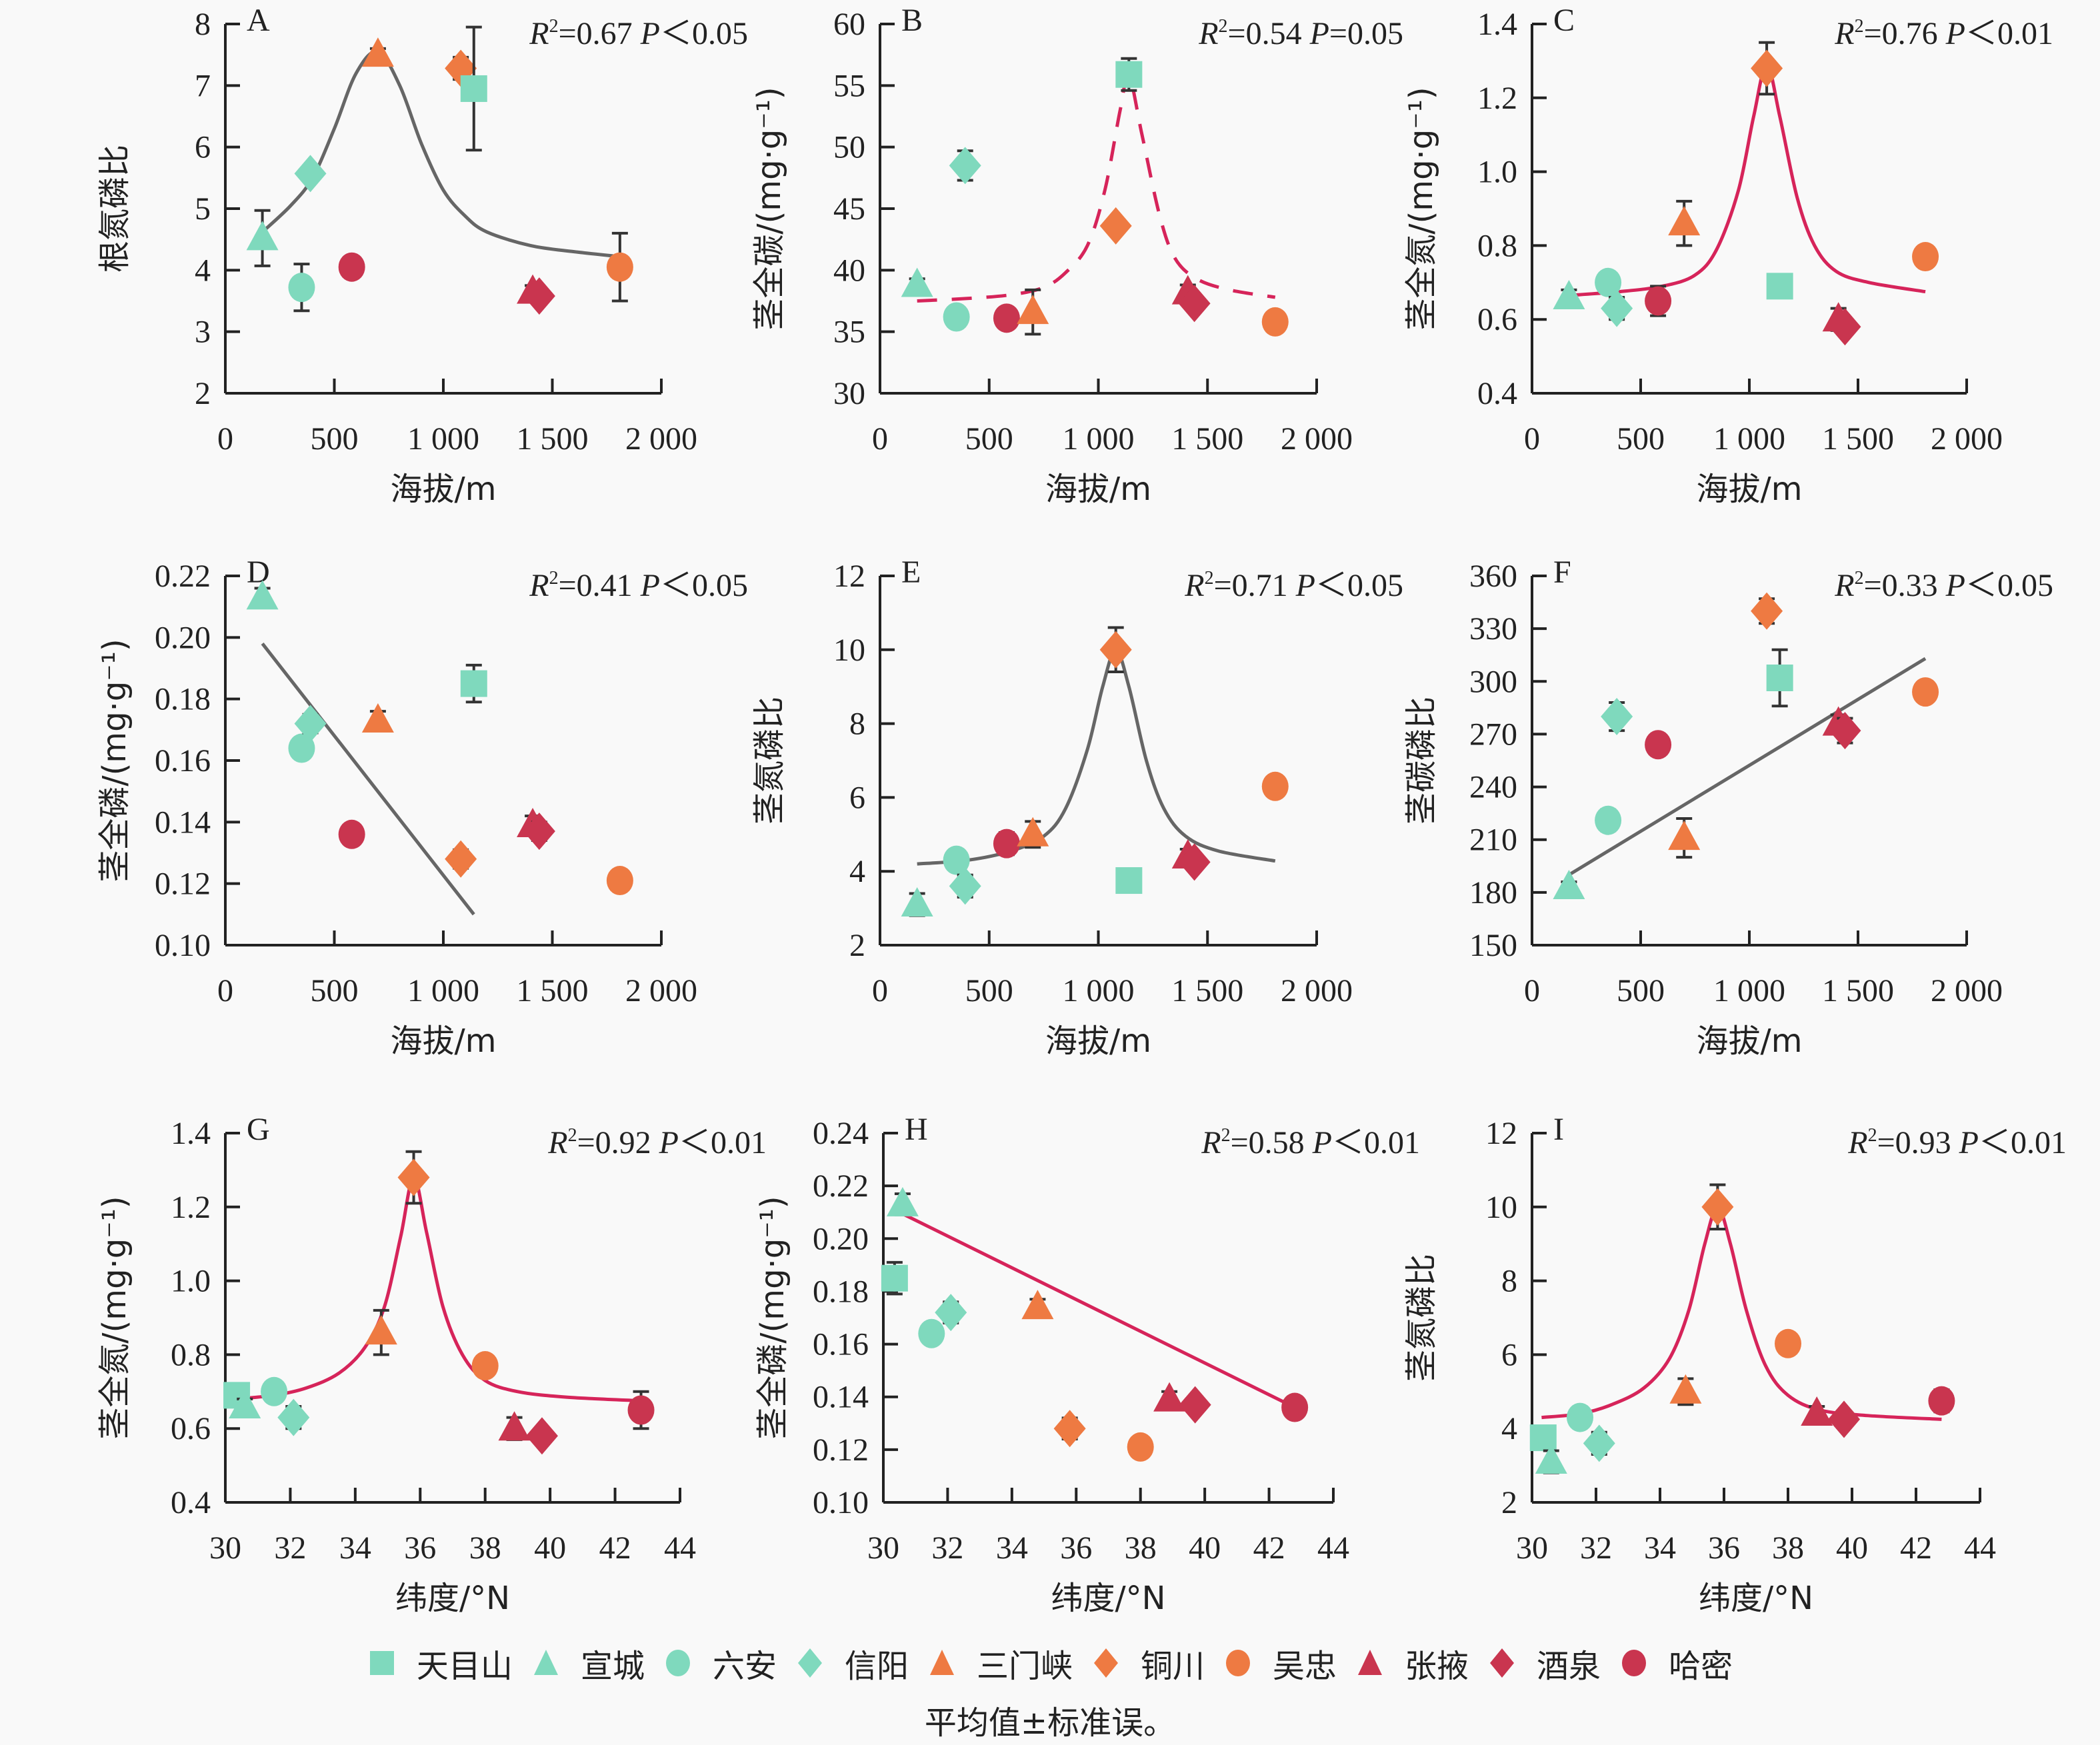 The width and height of the screenshot is (2100, 1745). Describe the element at coordinates (1497, 393) in the screenshot. I see `y-tick-label: 0.4` at that location.